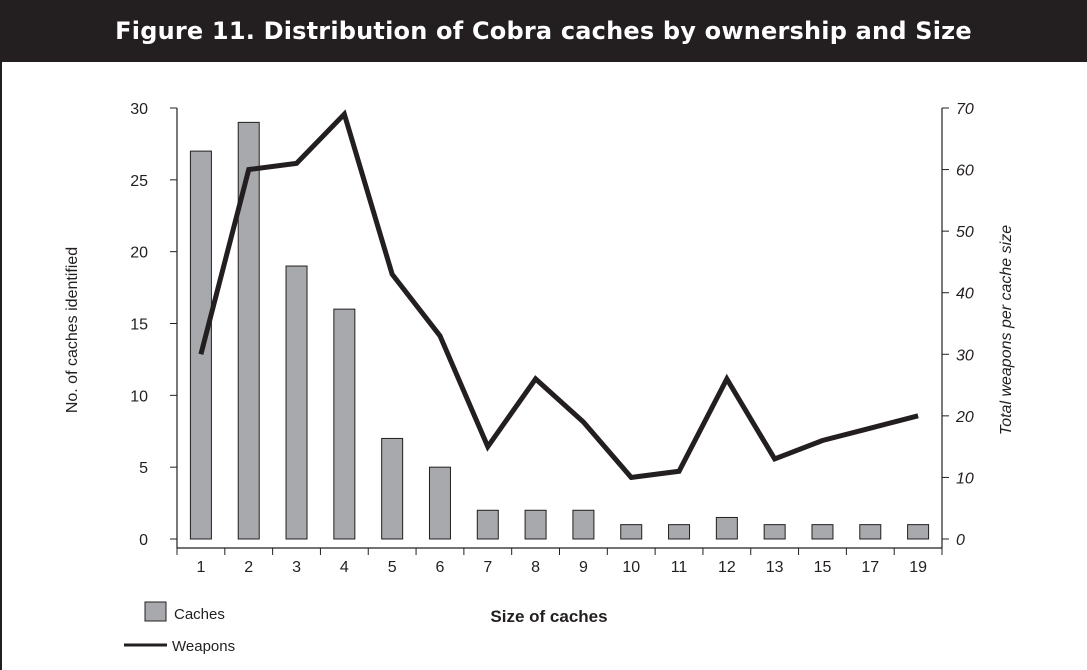  Describe the element at coordinates (965, 171) in the screenshot. I see `y2-tick-label-60: 60` at that location.